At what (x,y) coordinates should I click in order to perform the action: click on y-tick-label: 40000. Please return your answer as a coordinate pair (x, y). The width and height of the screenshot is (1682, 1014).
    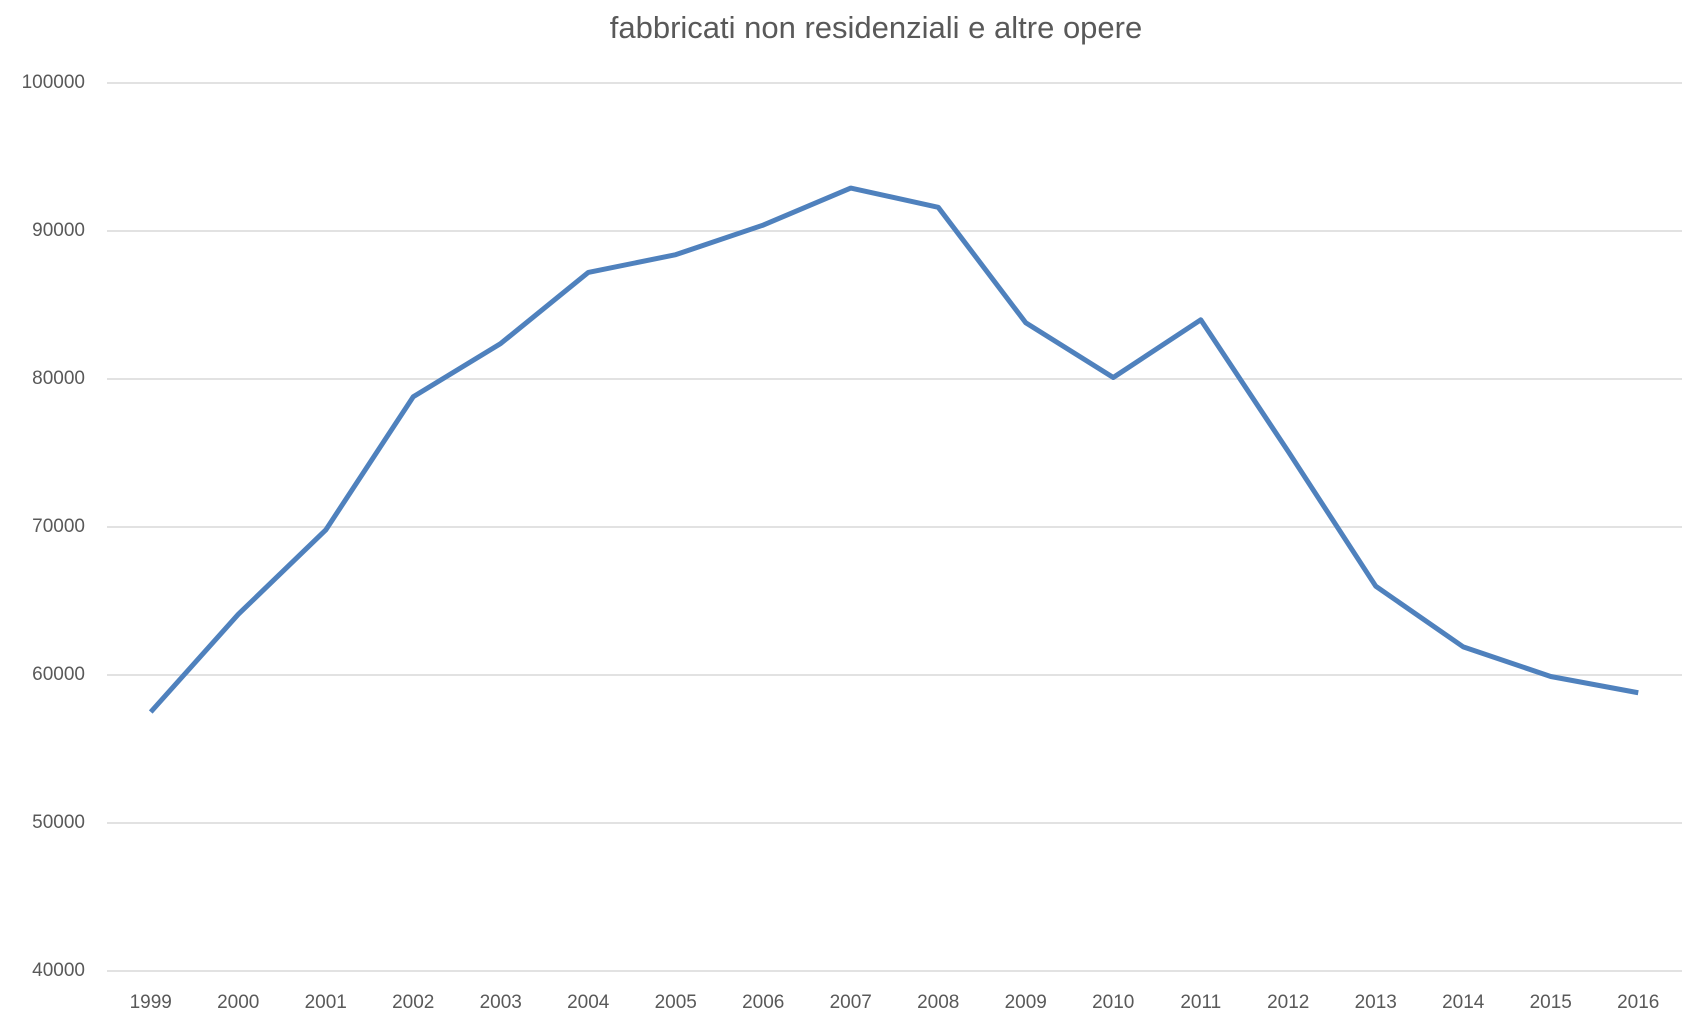
    Looking at the image, I should click on (58, 970).